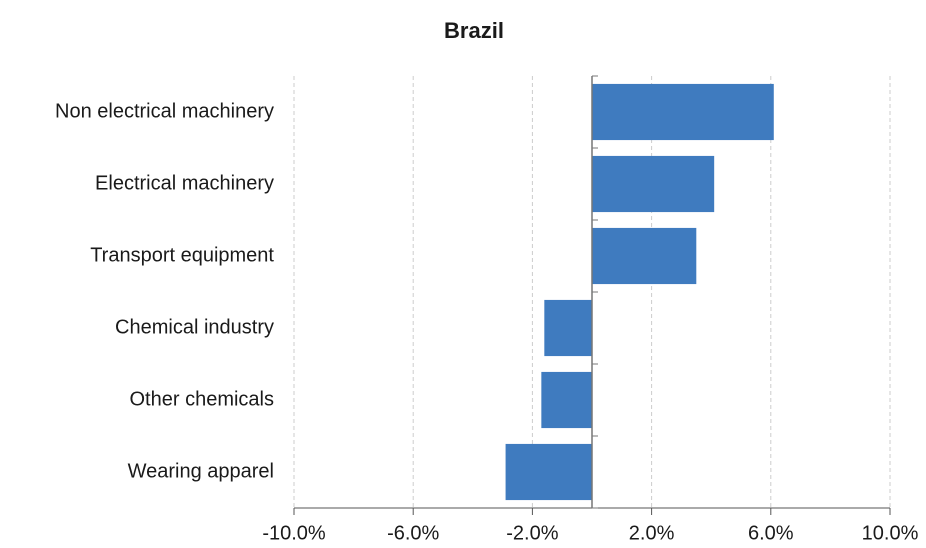 The height and width of the screenshot is (548, 926). Describe the element at coordinates (652, 533) in the screenshot. I see `x-tick-label: 2.0%` at that location.